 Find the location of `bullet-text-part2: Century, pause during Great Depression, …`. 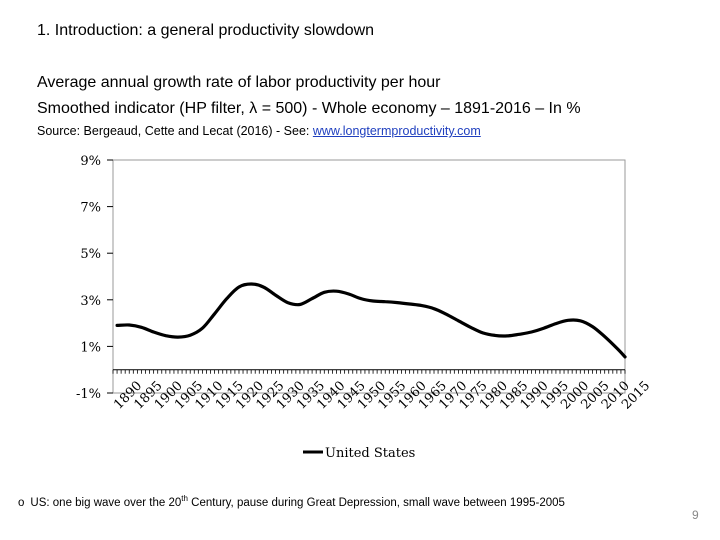

bullet-text-part2: Century, pause during Great Depression, … is located at coordinates (376, 502).